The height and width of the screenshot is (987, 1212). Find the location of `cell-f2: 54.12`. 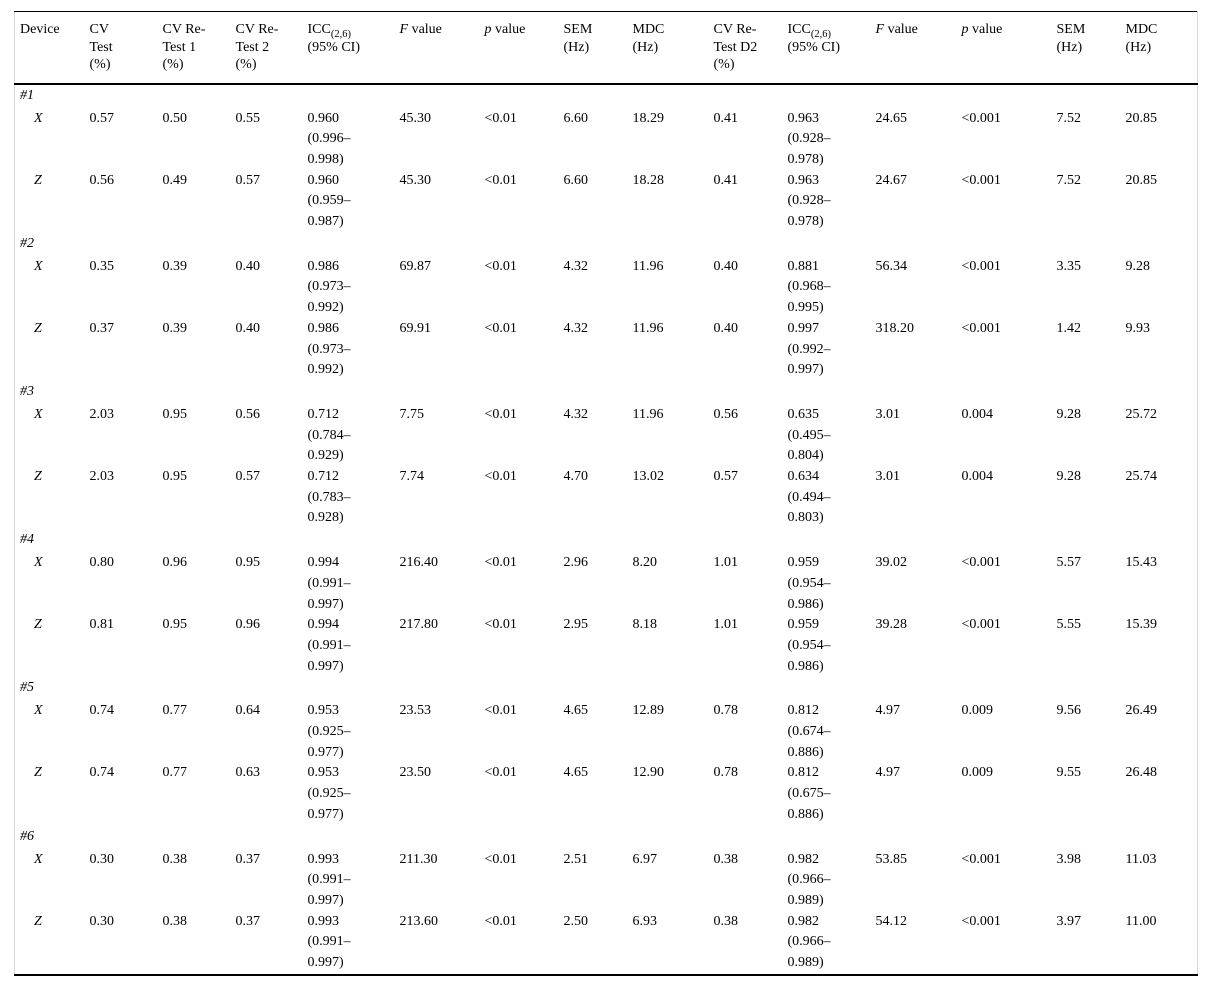

cell-f2: 54.12 is located at coordinates (891, 921).